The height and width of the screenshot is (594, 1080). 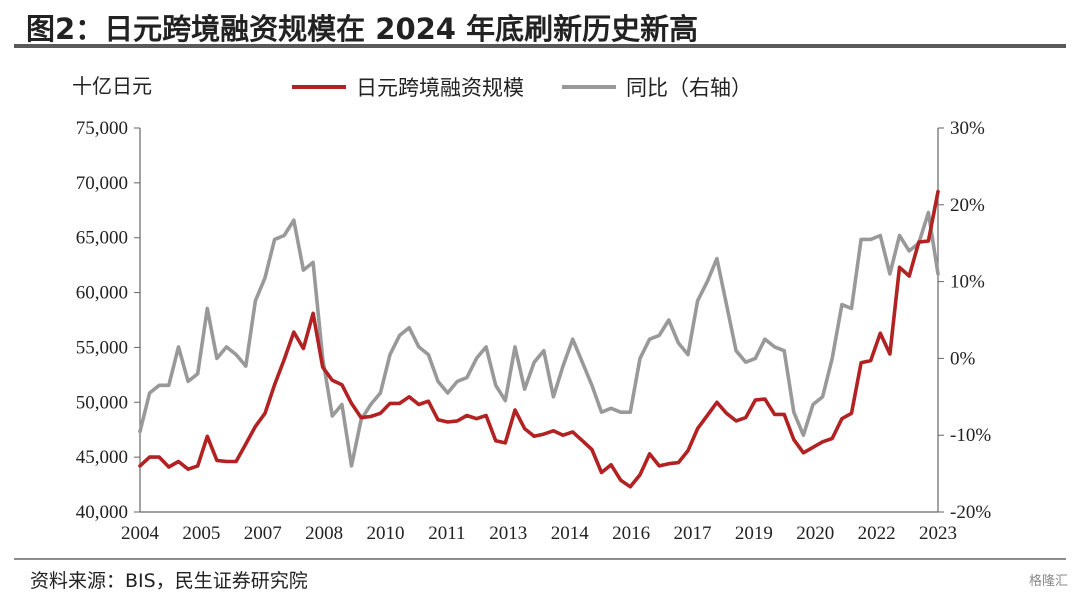 What do you see at coordinates (754, 533) in the screenshot?
I see `x-tick-label: 2019` at bounding box center [754, 533].